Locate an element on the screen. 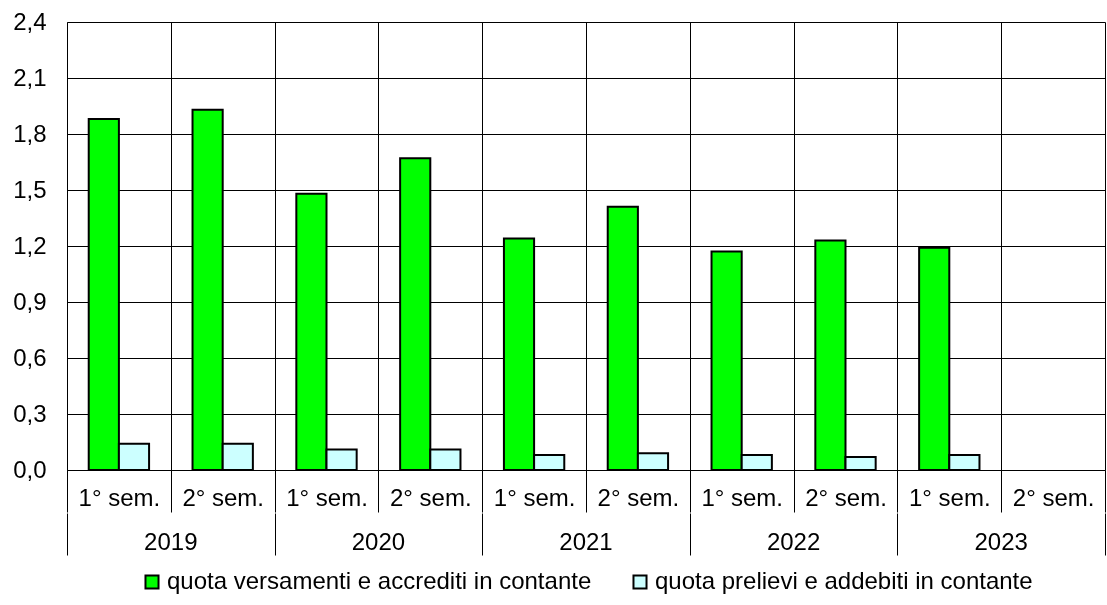  y-tick-label: 0,3 is located at coordinates (30, 413).